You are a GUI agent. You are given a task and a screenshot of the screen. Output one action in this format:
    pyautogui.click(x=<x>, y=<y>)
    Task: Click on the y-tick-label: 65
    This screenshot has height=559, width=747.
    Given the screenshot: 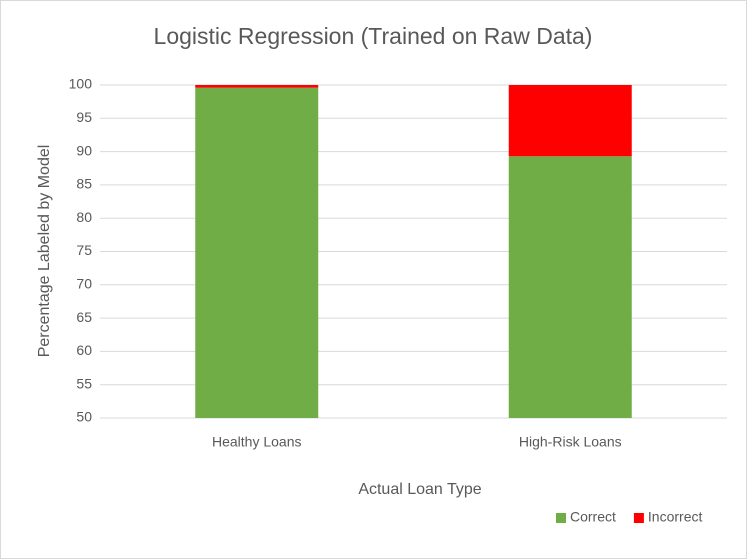 What is the action you would take?
    pyautogui.click(x=84, y=317)
    